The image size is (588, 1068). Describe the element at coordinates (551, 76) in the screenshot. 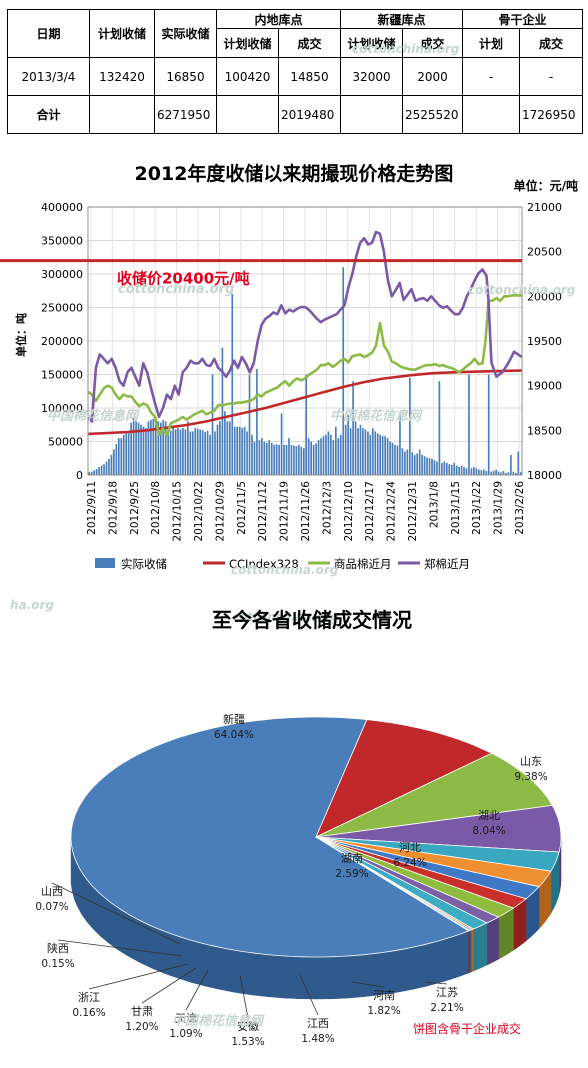

I see `table-cell: -` at that location.